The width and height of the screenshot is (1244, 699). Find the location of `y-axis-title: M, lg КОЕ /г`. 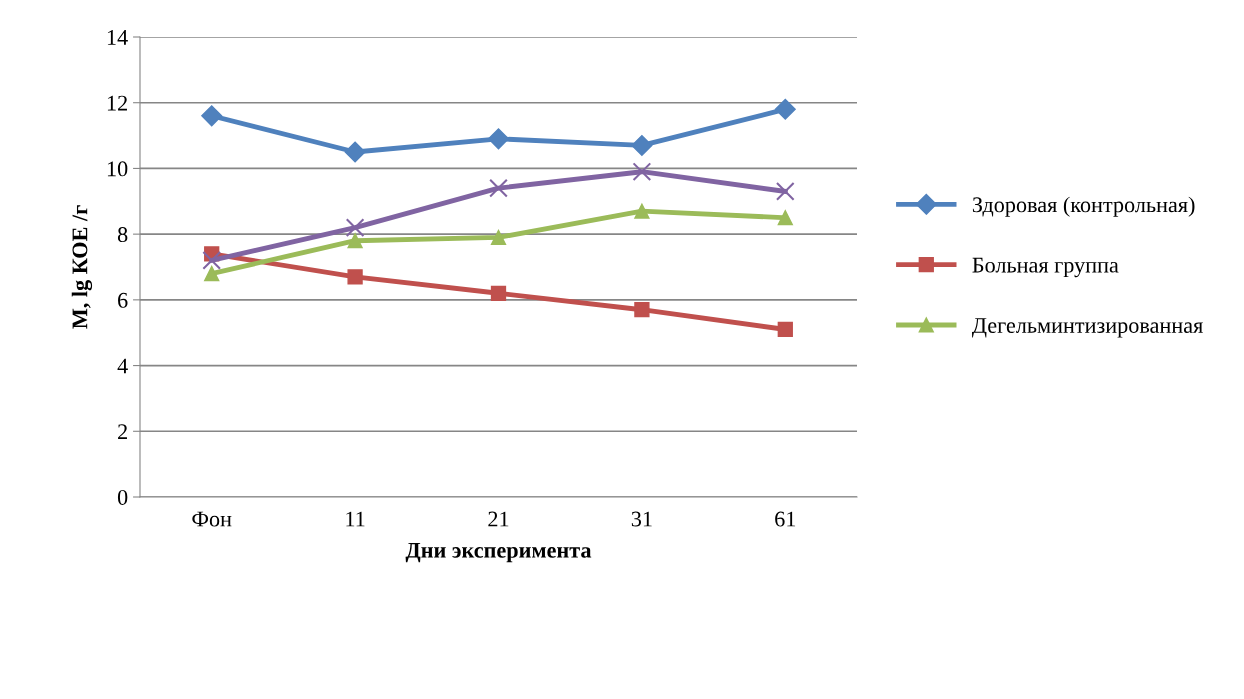

y-axis-title: M, lg КОЕ /г is located at coordinates (82, 267).